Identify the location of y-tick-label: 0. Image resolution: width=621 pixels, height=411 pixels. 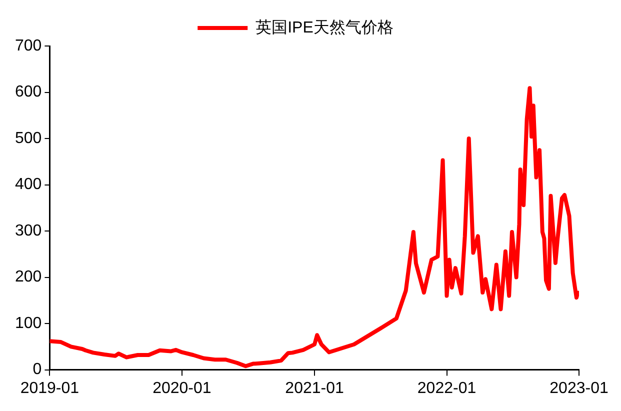
(37, 369).